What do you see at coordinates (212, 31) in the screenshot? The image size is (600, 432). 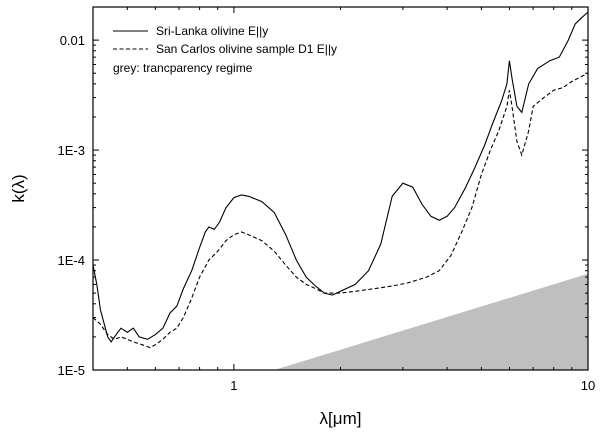 I see `legend-label-sri-lanka: Sri-Lanka olivine E||y` at bounding box center [212, 31].